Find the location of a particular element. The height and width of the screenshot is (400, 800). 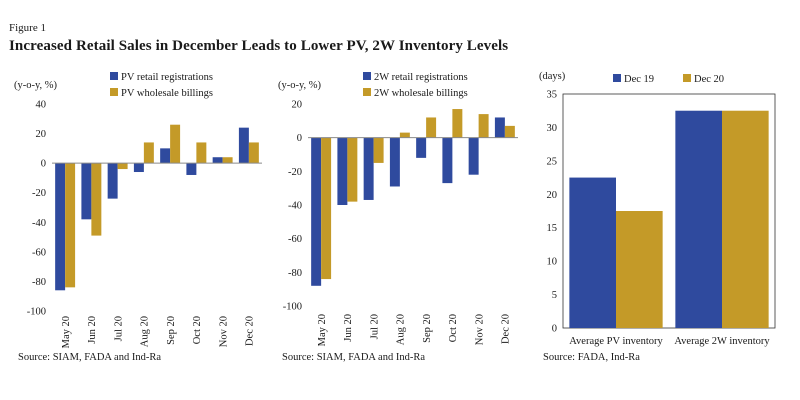

2w-x-tick-label: Dec 20 is located at coordinates (506, 329).